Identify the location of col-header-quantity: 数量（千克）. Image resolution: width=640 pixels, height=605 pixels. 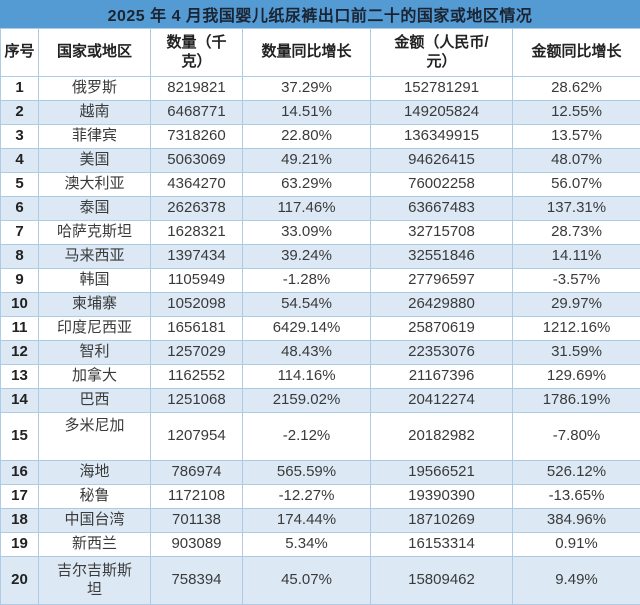
(196, 52).